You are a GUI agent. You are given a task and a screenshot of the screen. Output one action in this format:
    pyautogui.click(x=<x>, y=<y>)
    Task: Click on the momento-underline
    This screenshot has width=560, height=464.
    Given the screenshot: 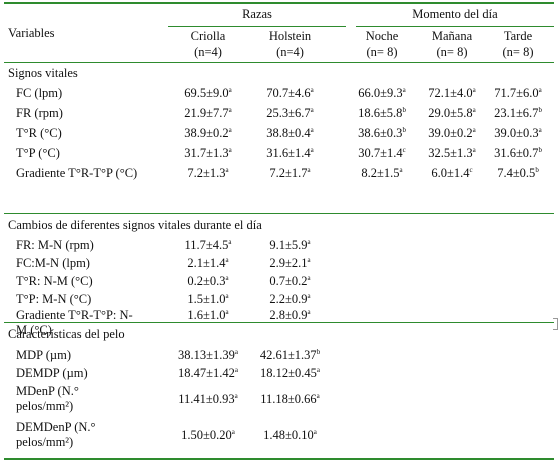 What is the action you would take?
    pyautogui.click(x=455, y=26)
    